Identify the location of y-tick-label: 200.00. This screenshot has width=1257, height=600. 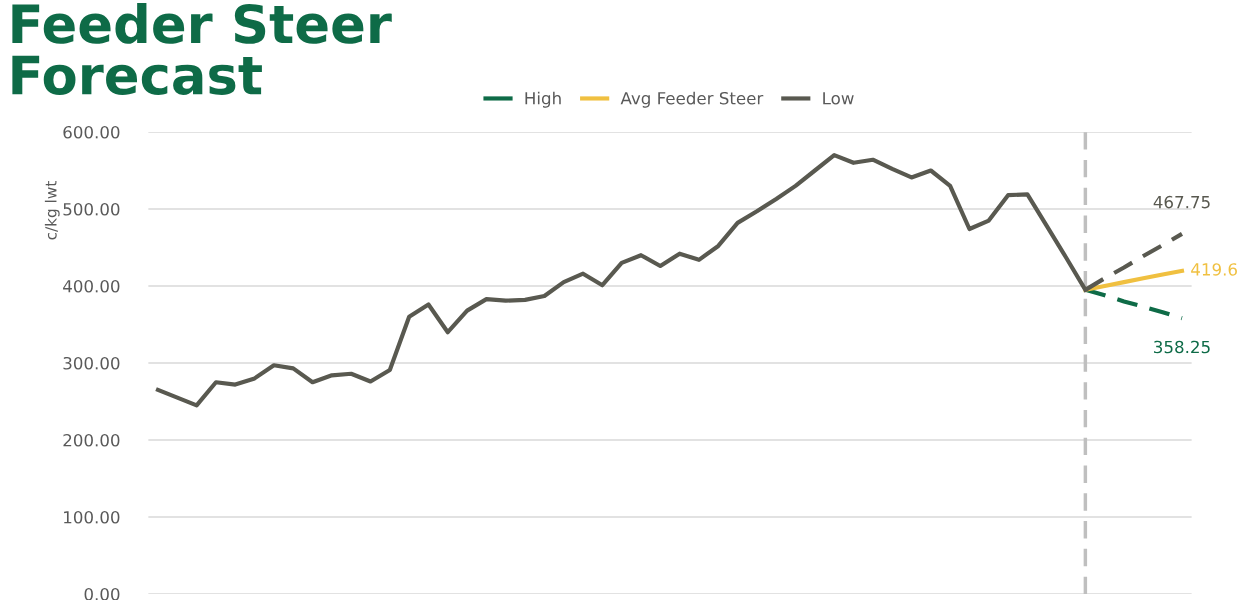
(91, 440).